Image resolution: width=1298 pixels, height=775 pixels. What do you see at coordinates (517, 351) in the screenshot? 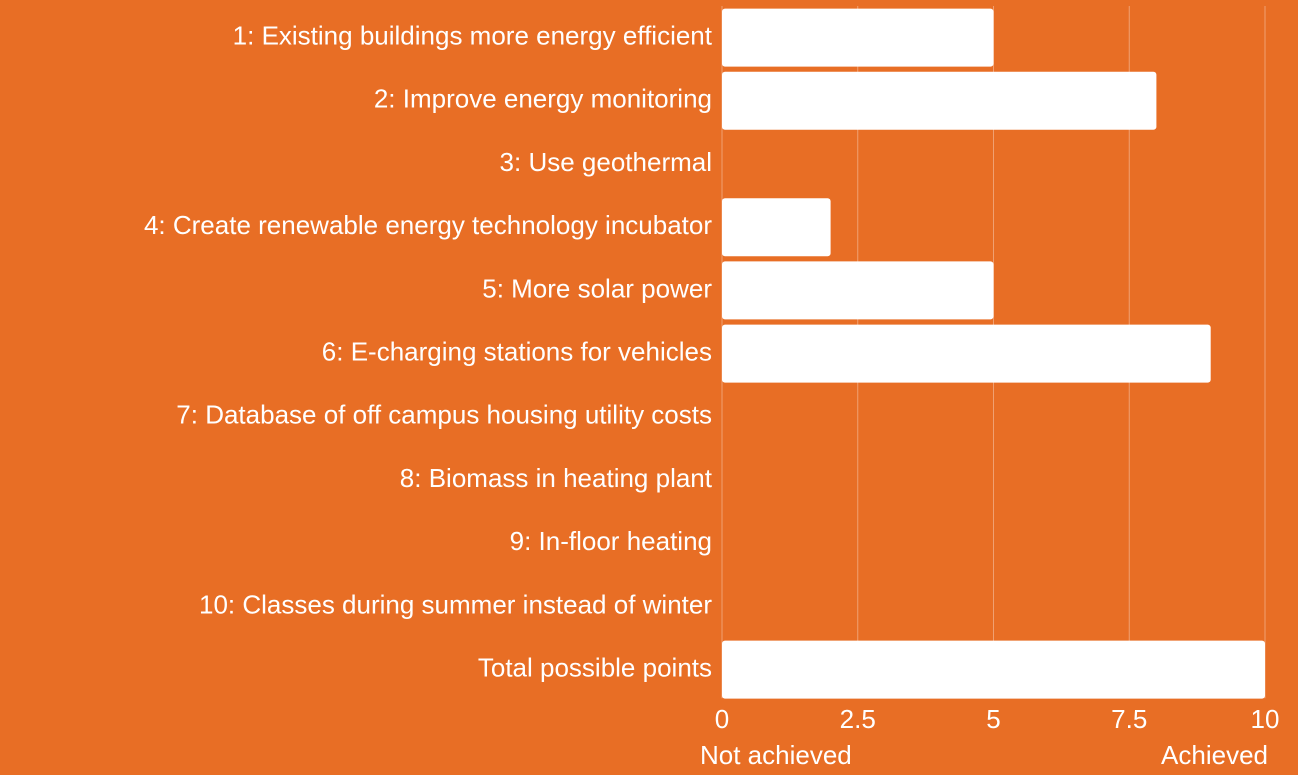
I see `y-tick-label: 6: E-charging stations for vehicles` at bounding box center [517, 351].